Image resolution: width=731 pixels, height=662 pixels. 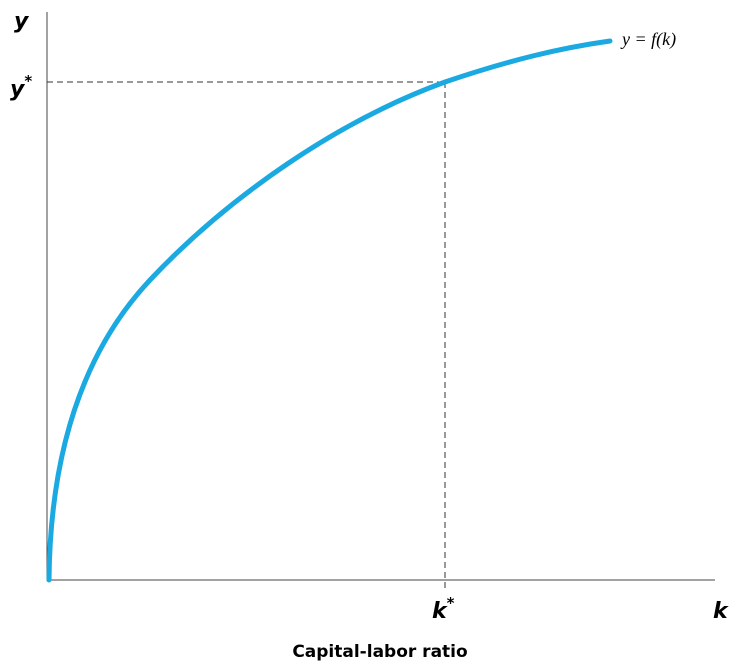 What do you see at coordinates (22, 21) in the screenshot?
I see `y-axis-label: y` at bounding box center [22, 21].